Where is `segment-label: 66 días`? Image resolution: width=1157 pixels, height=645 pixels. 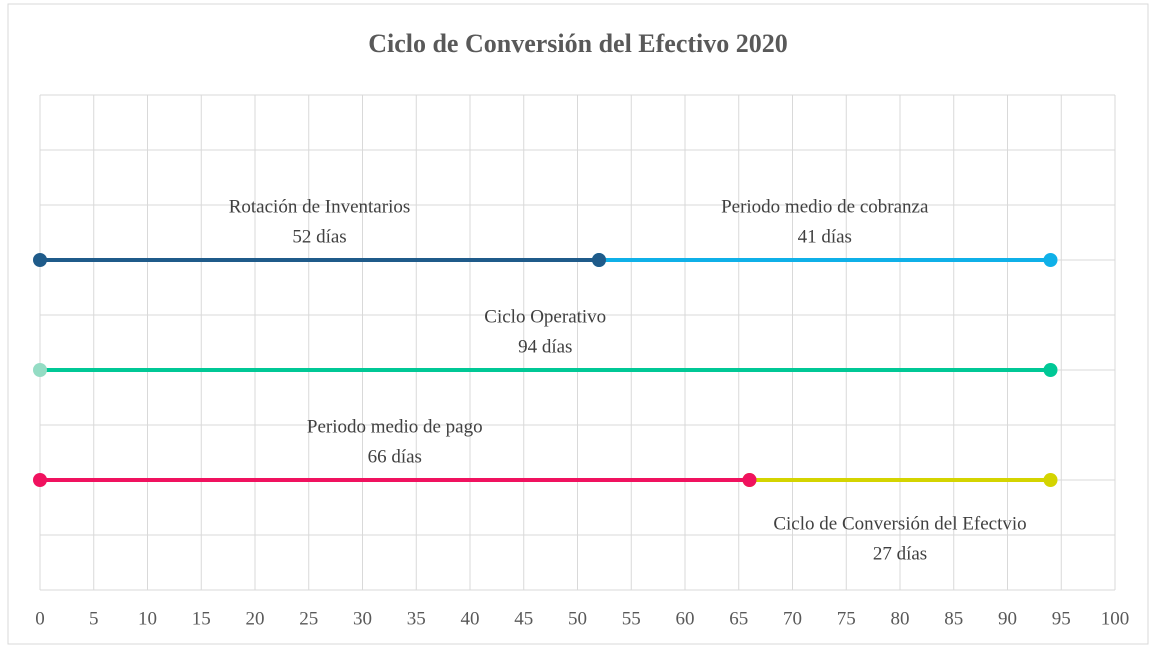 segment-label: 66 días is located at coordinates (395, 456).